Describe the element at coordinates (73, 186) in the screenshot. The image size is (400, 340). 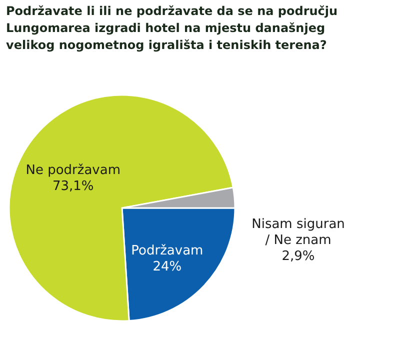
I see `data-label: 73,1%` at that location.